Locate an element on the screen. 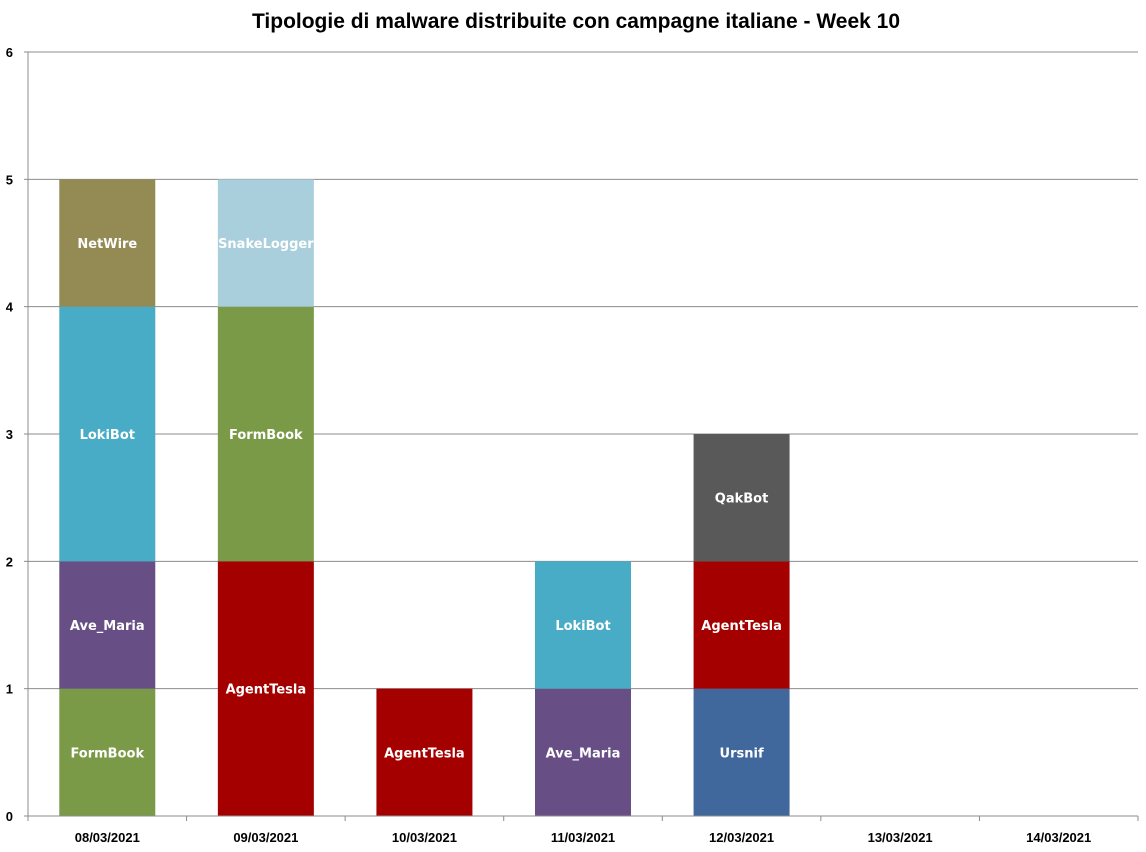 The height and width of the screenshot is (852, 1146). bar-segment-label: NetWire is located at coordinates (107, 244).